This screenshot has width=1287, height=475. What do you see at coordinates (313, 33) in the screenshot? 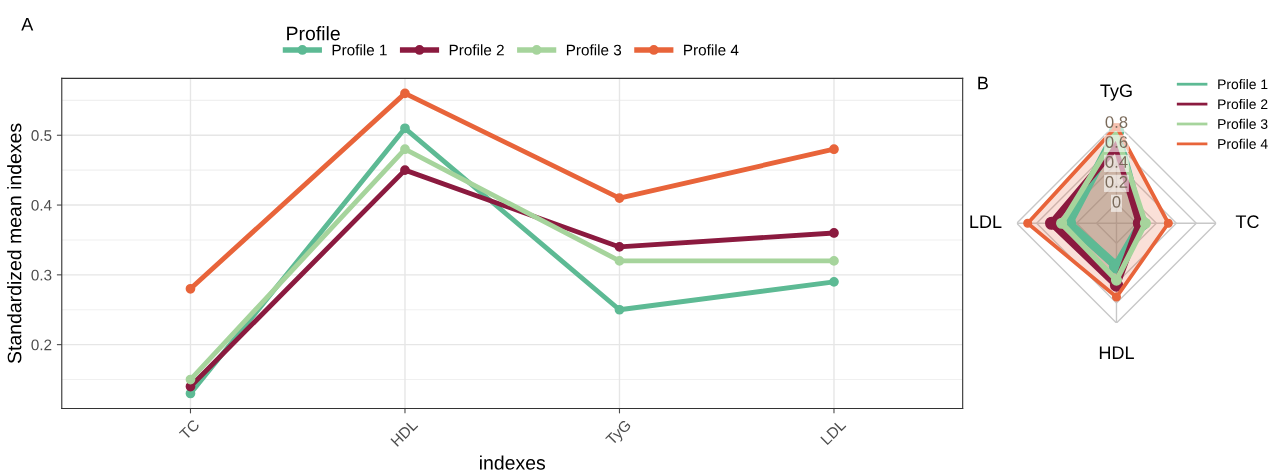
I see `legend-title: Profile` at bounding box center [313, 33].